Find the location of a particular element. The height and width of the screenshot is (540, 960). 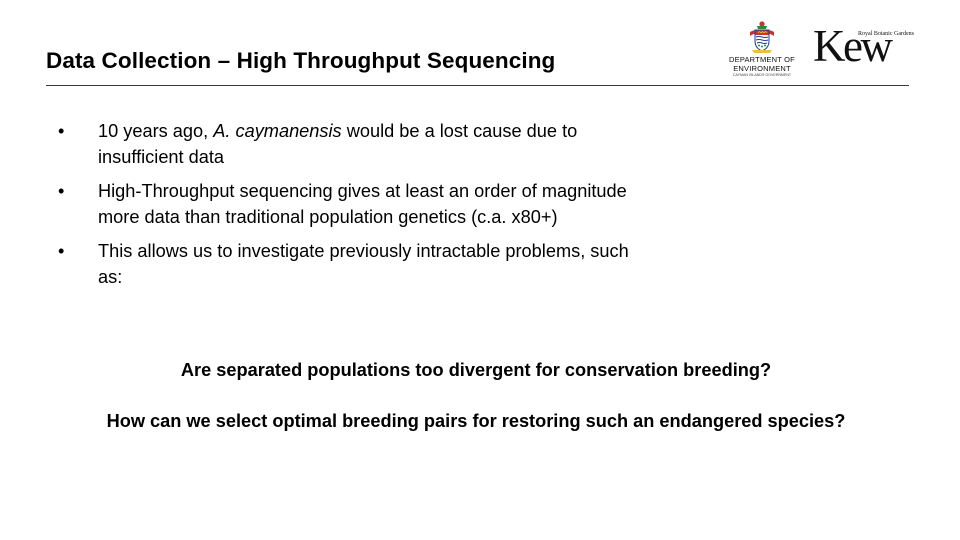

doe-logo-line3: CAYMAN ISLANDS GOVERNMENT is located at coordinates (762, 75).